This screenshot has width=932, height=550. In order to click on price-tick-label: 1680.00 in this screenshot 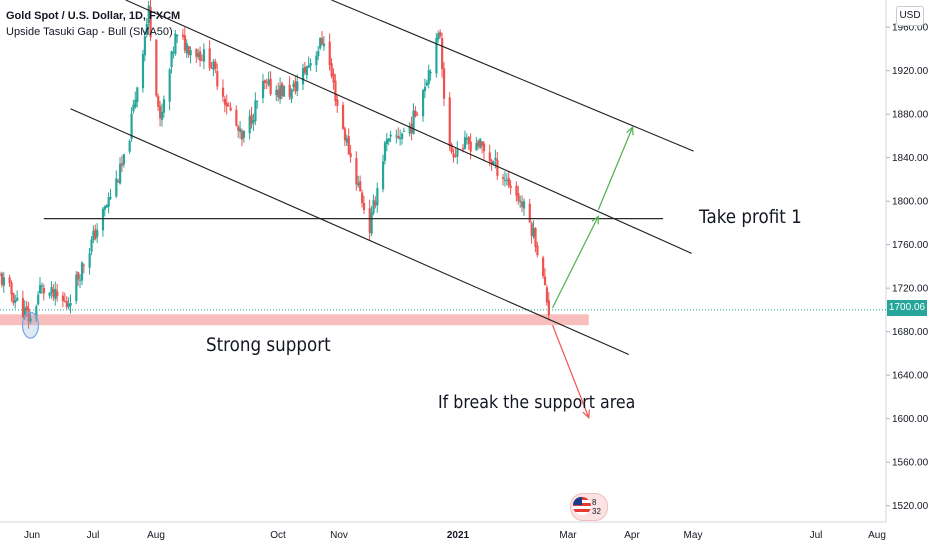, I will do `click(910, 332)`.